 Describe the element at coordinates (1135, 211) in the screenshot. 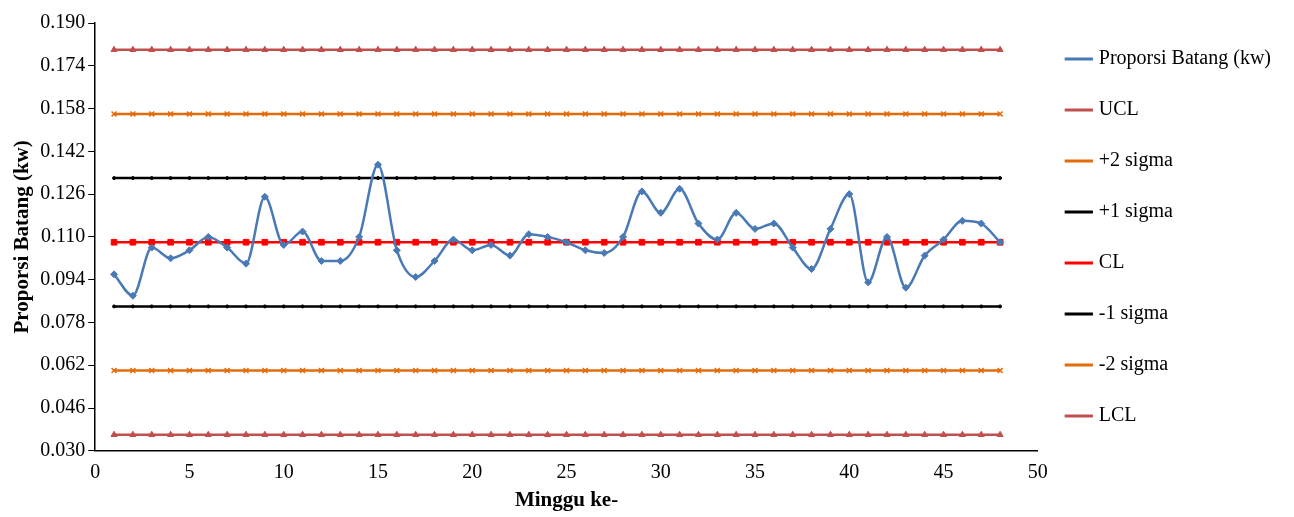

I see `legend-label: +1 sigma` at that location.